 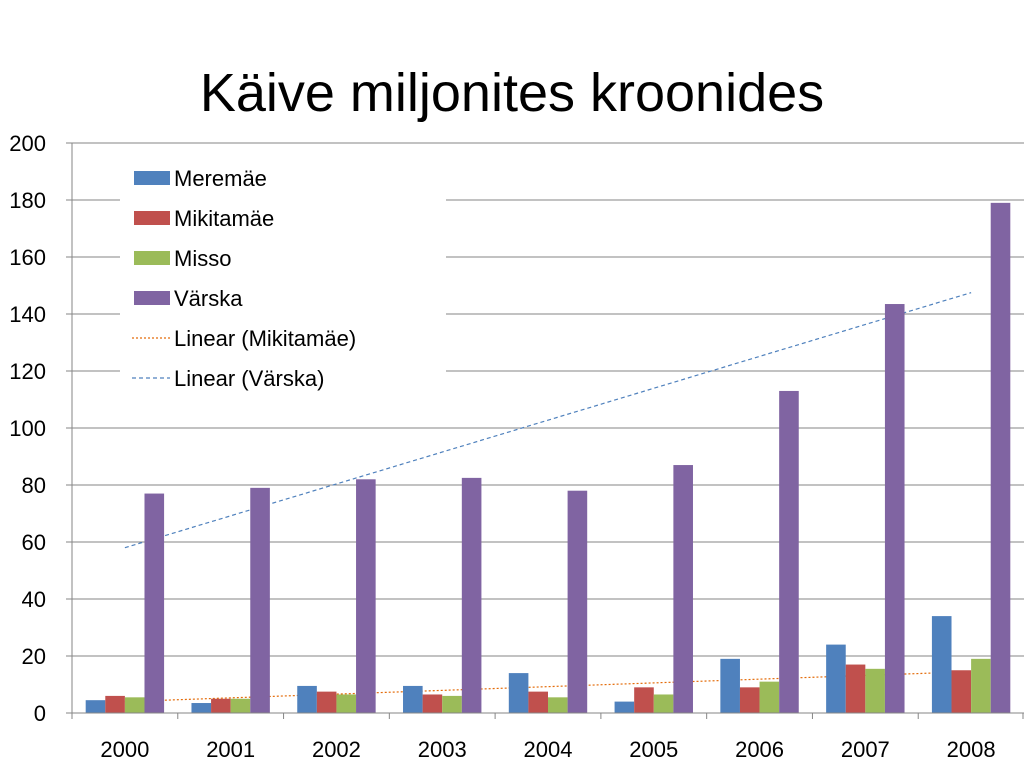 What do you see at coordinates (220, 178) in the screenshot?
I see `legend-label: Meremäe` at bounding box center [220, 178].